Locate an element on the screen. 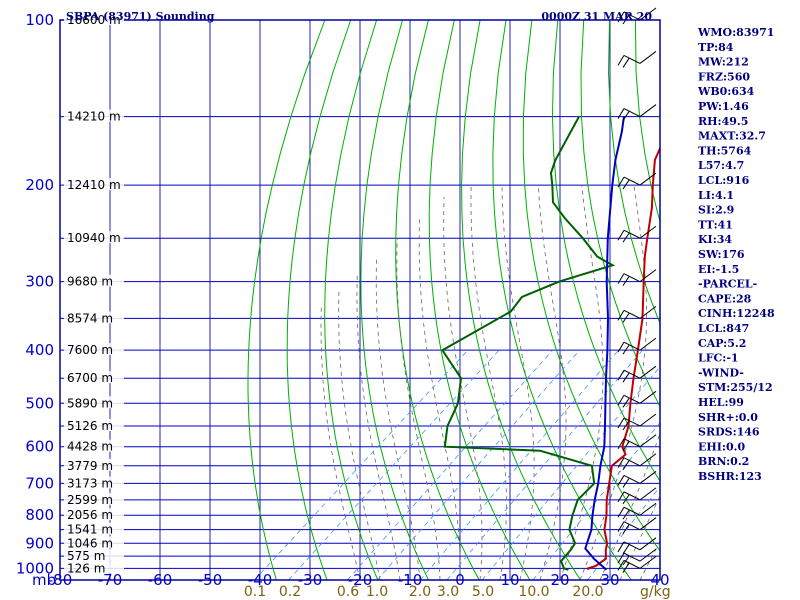 The image size is (800, 600). height-label: 14210 m is located at coordinates (94, 117).